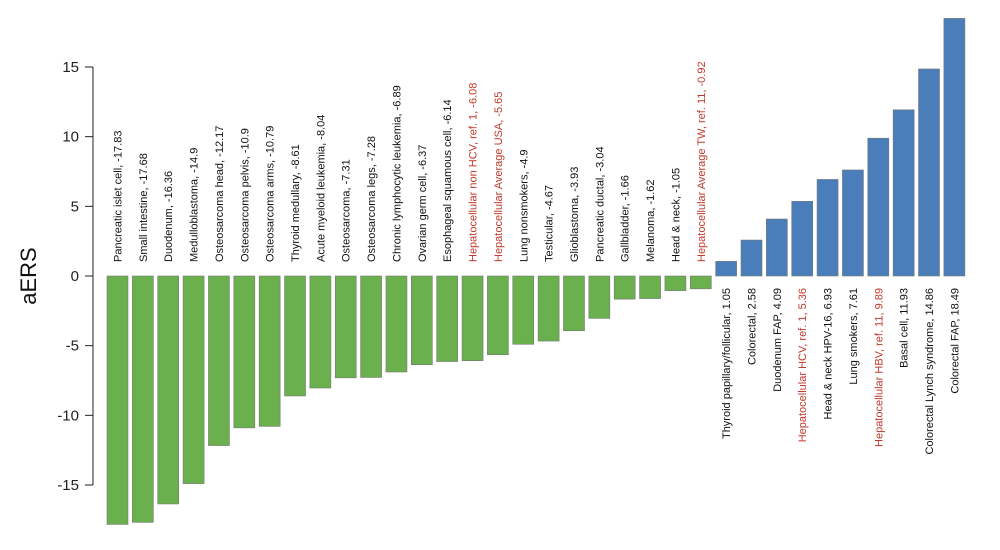 The width and height of the screenshot is (1000, 550). I want to click on bar-label: Acute myeloid leukemia, -8.04, so click(321, 188).